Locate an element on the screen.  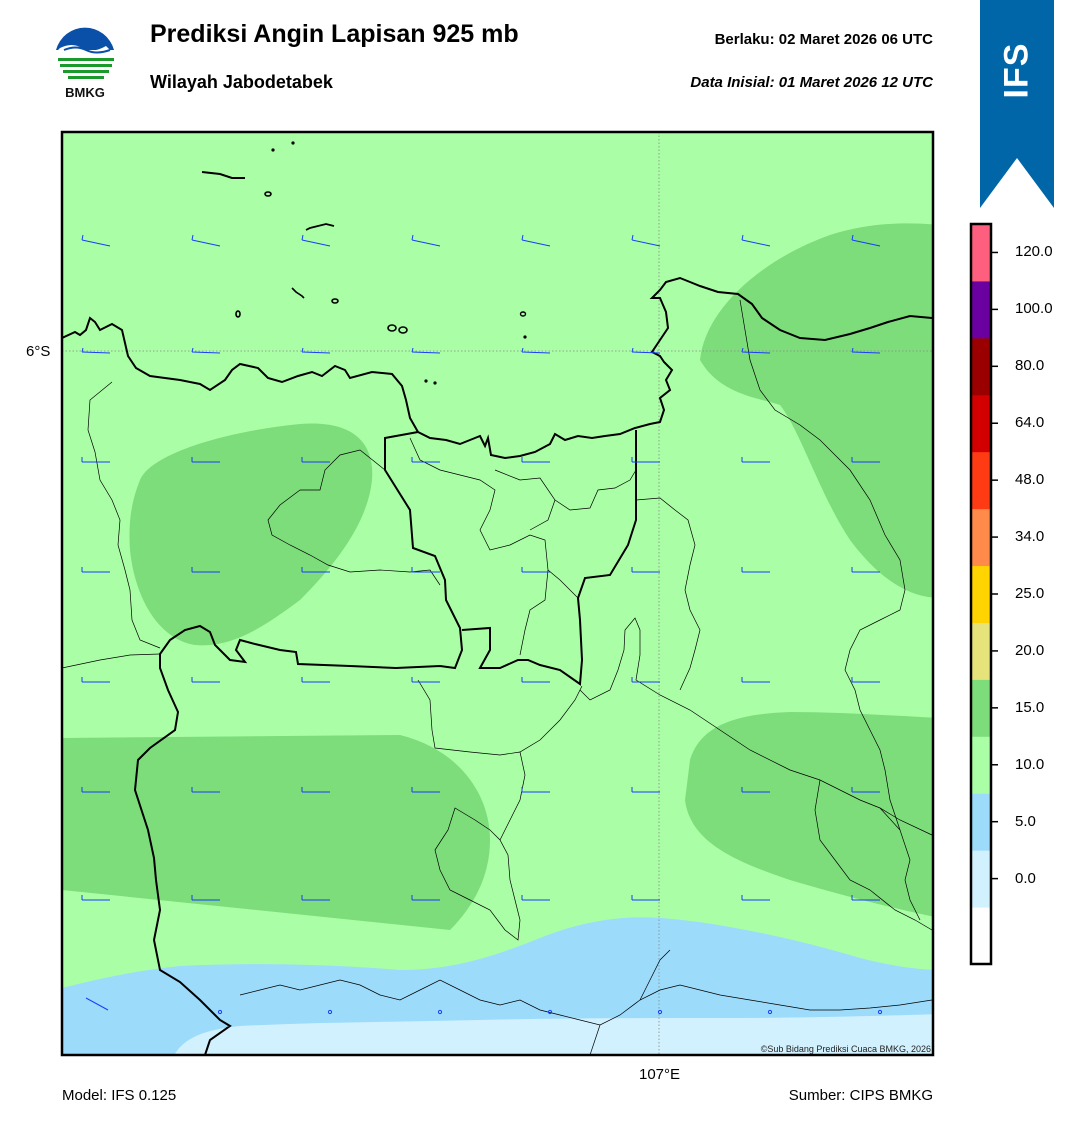
colorbar-tick-label: 0.0 is located at coordinates (1025, 878).